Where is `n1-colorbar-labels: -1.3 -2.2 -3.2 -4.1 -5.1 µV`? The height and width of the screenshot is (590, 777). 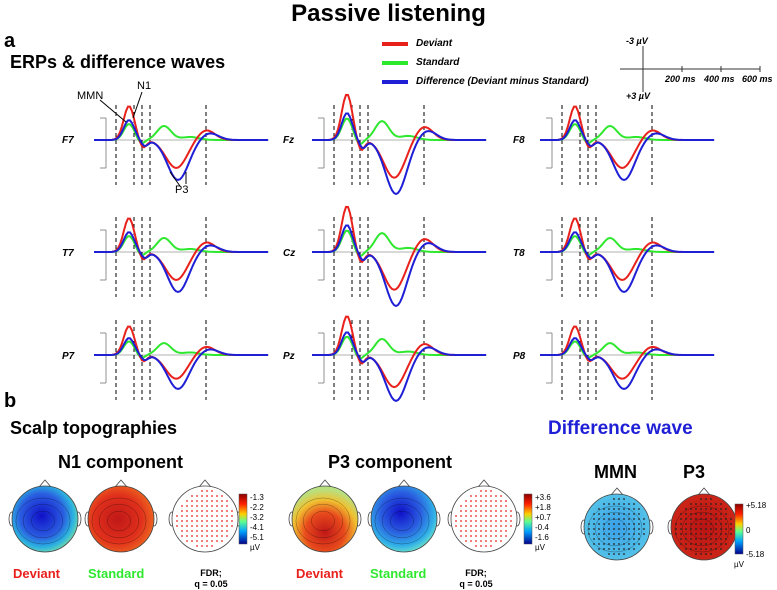 n1-colorbar-labels: -1.3 -2.2 -3.2 -4.1 -5.1 µV is located at coordinates (257, 524).